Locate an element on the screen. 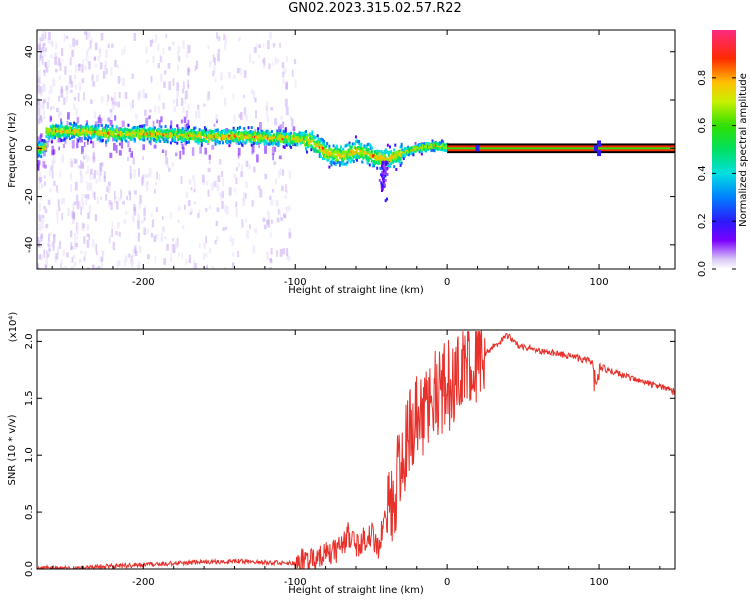 The width and height of the screenshot is (750, 600). colorbar-tick-label: 0.8 is located at coordinates (702, 78).